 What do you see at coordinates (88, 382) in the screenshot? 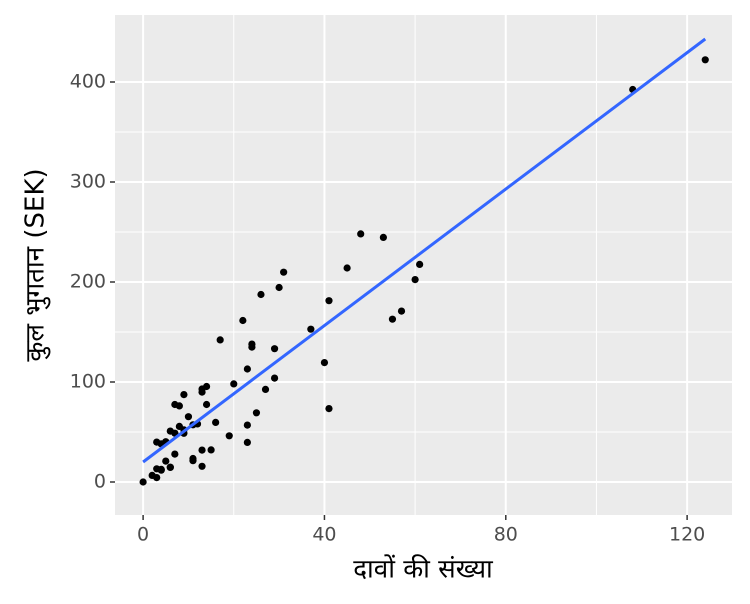
I see `y-tick-label: 100` at bounding box center [88, 382].